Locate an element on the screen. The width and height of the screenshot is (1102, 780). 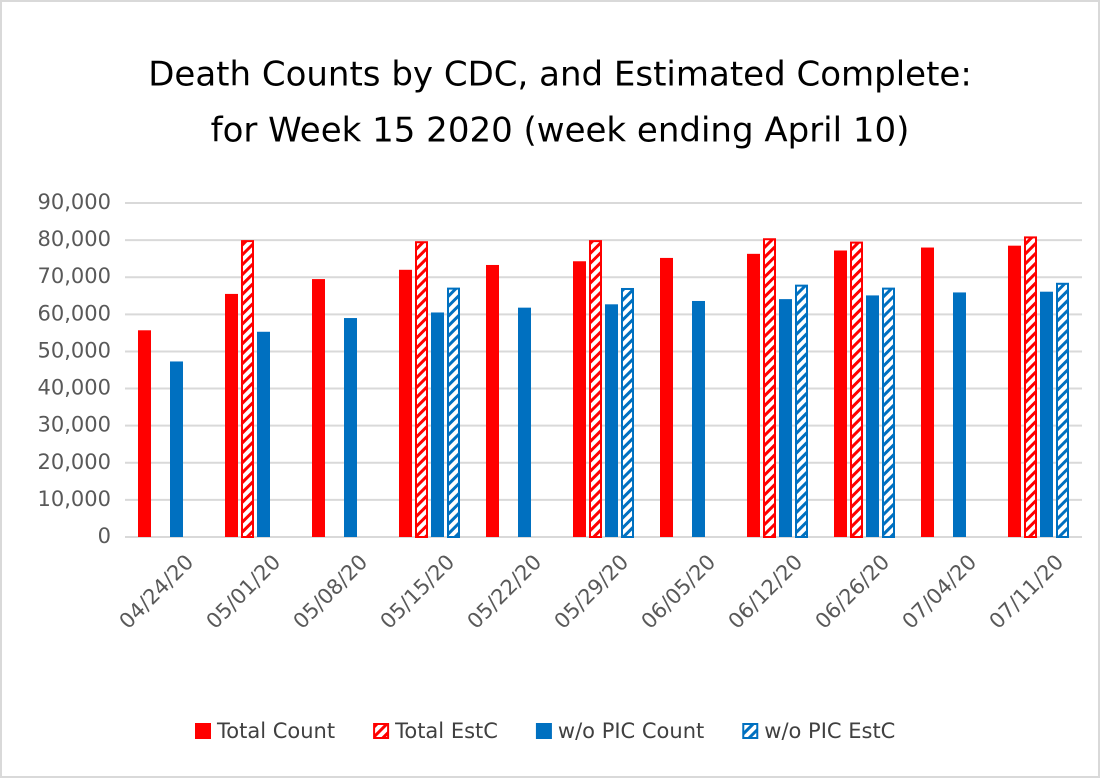
legend-label: w/o PIC EstC is located at coordinates (829, 731).